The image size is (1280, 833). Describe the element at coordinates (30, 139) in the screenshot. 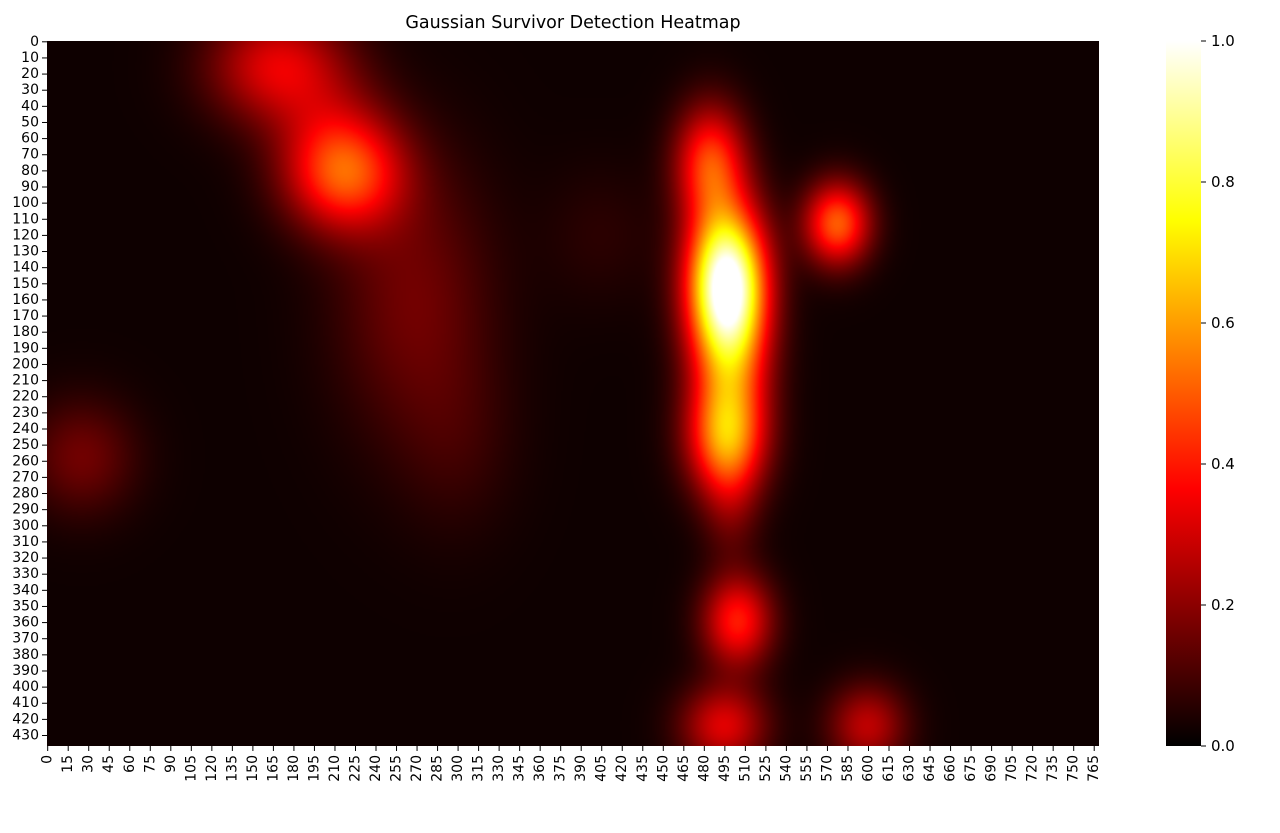

I see `y-tick-label: 60` at that location.